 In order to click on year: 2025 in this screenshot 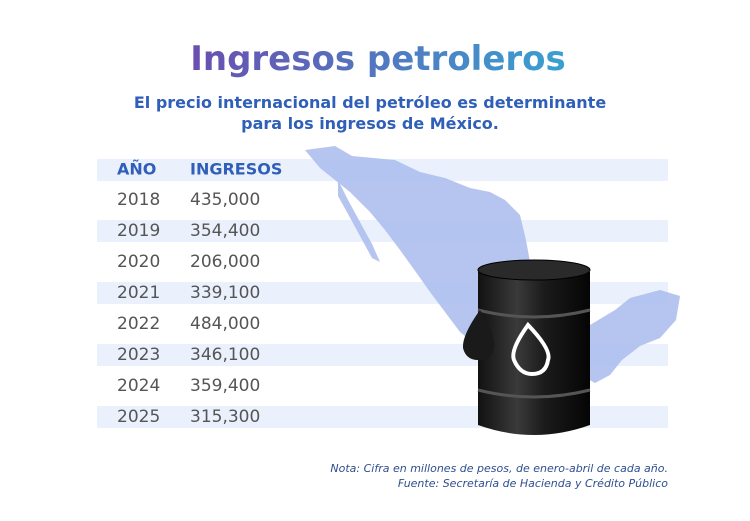, I will do `click(138, 417)`.